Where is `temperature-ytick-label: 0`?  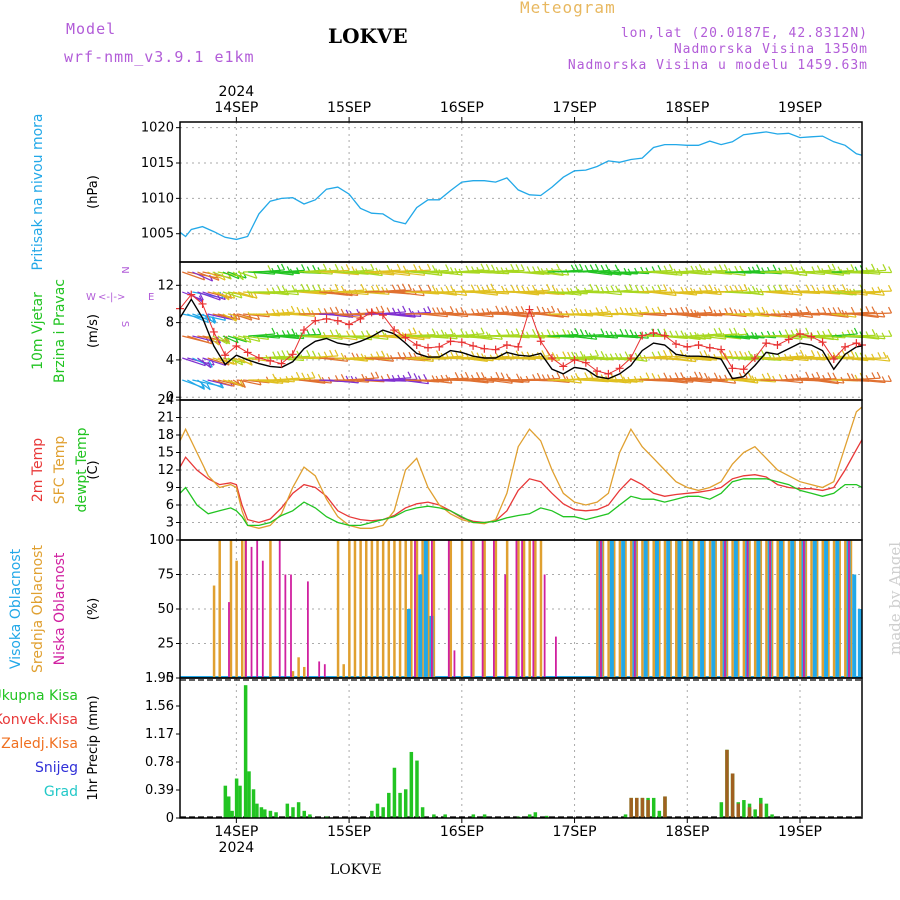 temperature-ytick-label: 0 is located at coordinates (170, 540).